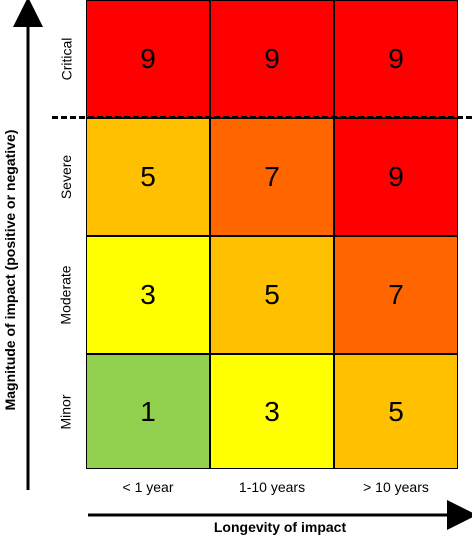  What do you see at coordinates (148, 411) in the screenshot?
I see `matrix-cell: 1` at bounding box center [148, 411].